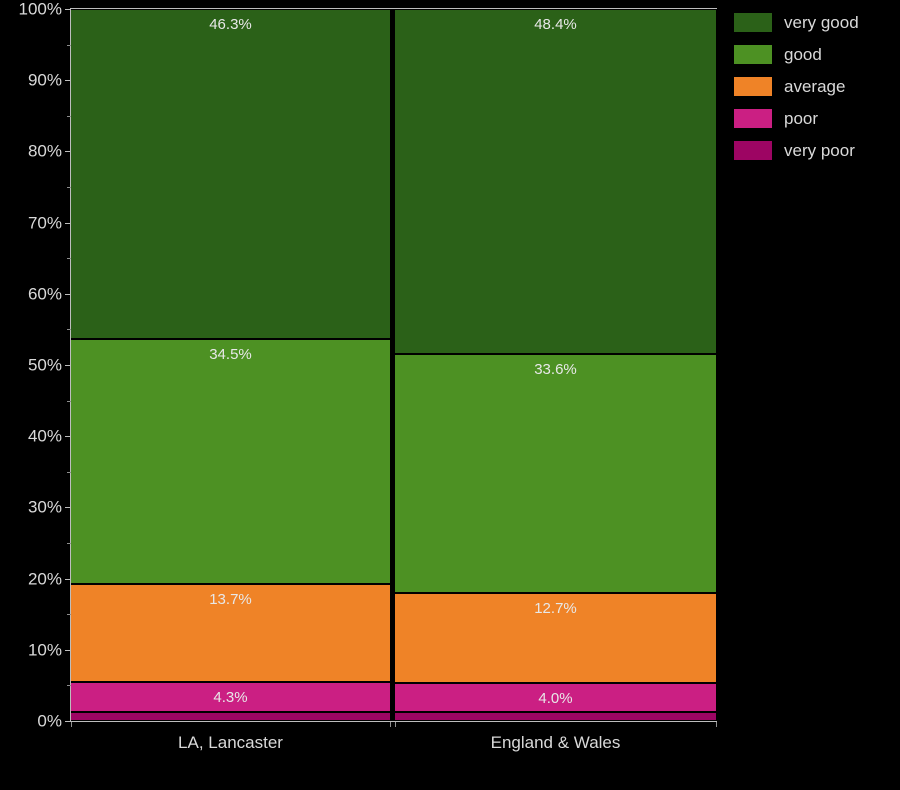  What do you see at coordinates (44, 650) in the screenshot?
I see `y-tick-label: 10%` at bounding box center [44, 650].